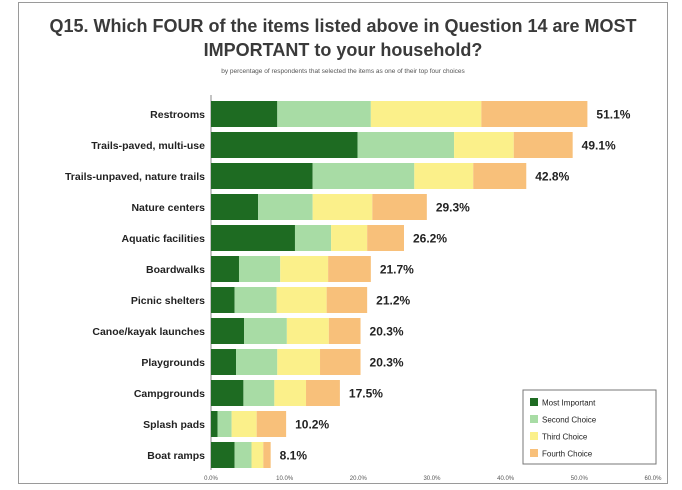 The height and width of the screenshot is (490, 682). I want to click on legend-label-fourth-choice: Fourth Choice, so click(567, 454).